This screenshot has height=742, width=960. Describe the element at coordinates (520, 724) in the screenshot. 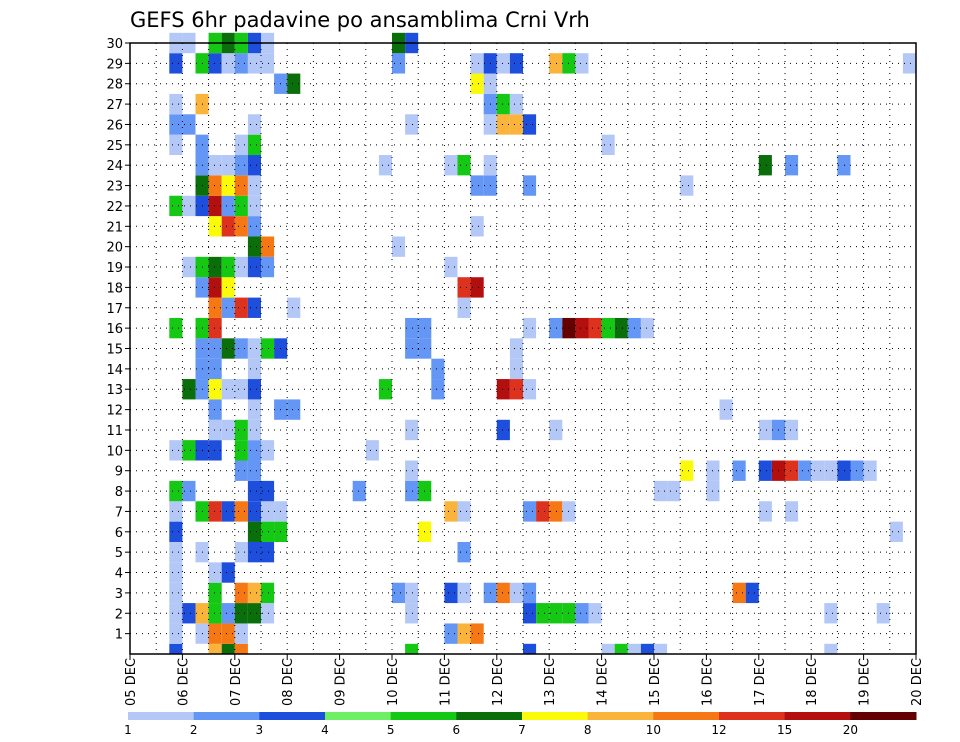

I see `colorbar: 1 2 3 4 5 6 7 8 10 12 15 20` at that location.